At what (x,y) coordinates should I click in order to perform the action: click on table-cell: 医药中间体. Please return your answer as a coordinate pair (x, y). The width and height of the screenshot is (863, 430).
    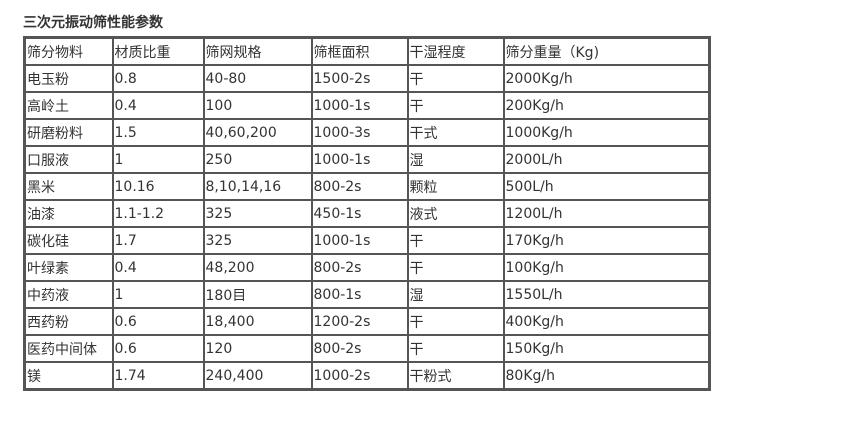
    Looking at the image, I should click on (68, 348).